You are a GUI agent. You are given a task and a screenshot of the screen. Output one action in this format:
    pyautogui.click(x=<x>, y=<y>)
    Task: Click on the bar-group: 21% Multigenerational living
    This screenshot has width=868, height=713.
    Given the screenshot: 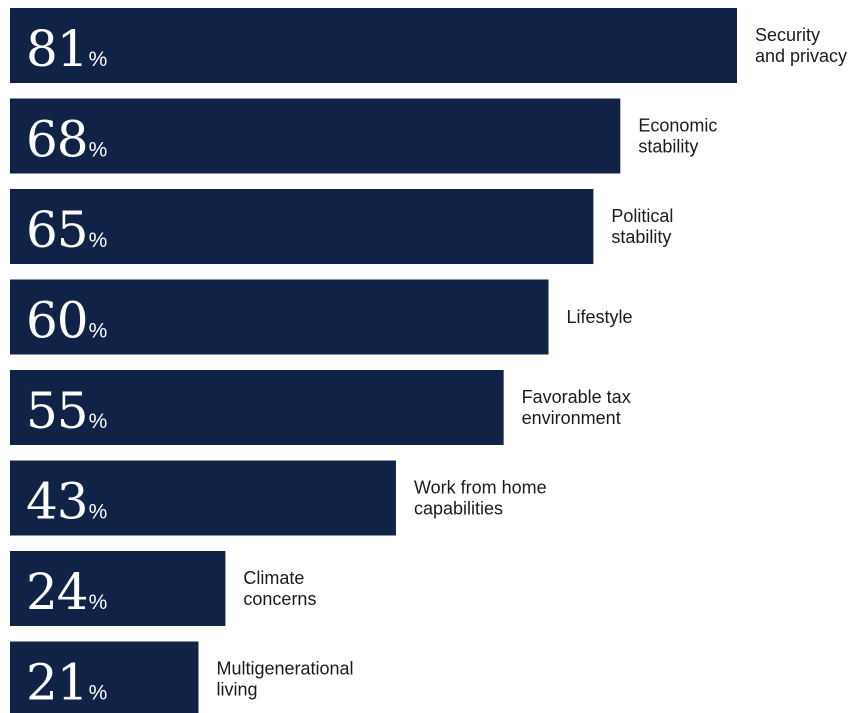 What is the action you would take?
    pyautogui.click(x=182, y=677)
    